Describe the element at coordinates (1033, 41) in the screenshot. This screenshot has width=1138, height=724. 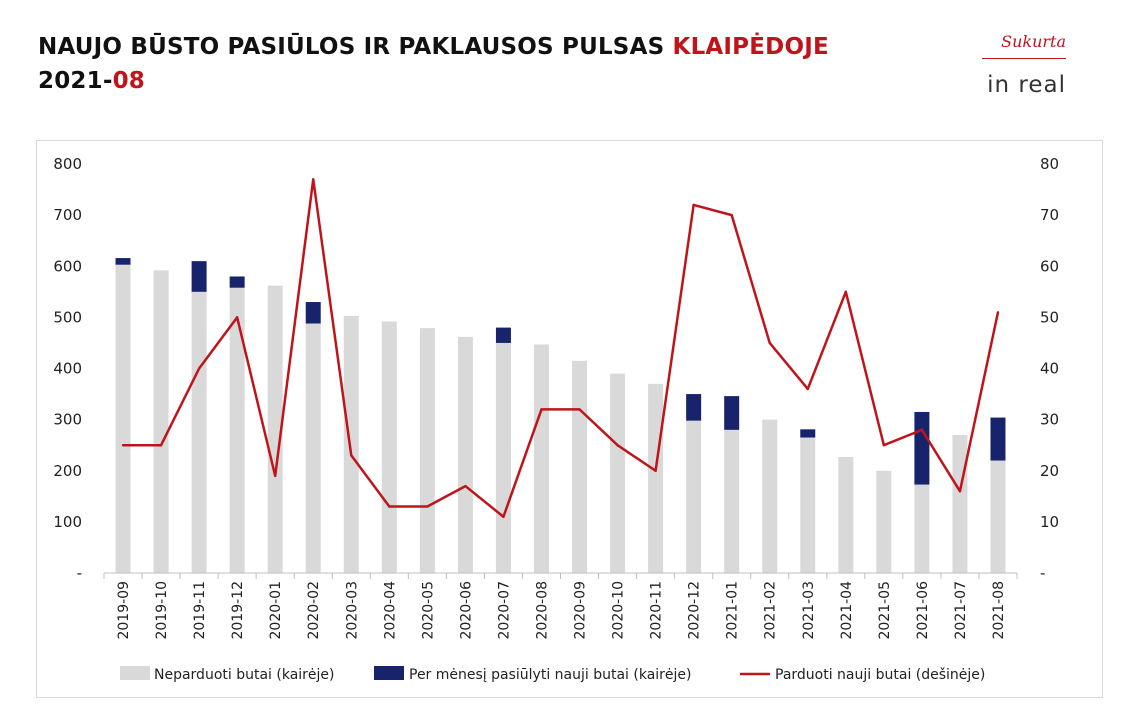
I see `logo-sukurta-text: Sukurta` at that location.